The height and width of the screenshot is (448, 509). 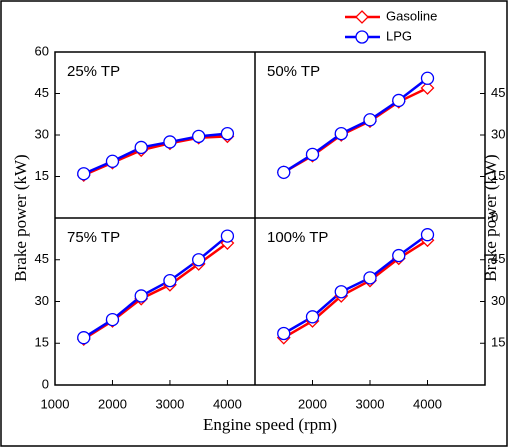 What do you see at coordinates (93, 71) in the screenshot?
I see `panel-title: 25% TP` at bounding box center [93, 71].